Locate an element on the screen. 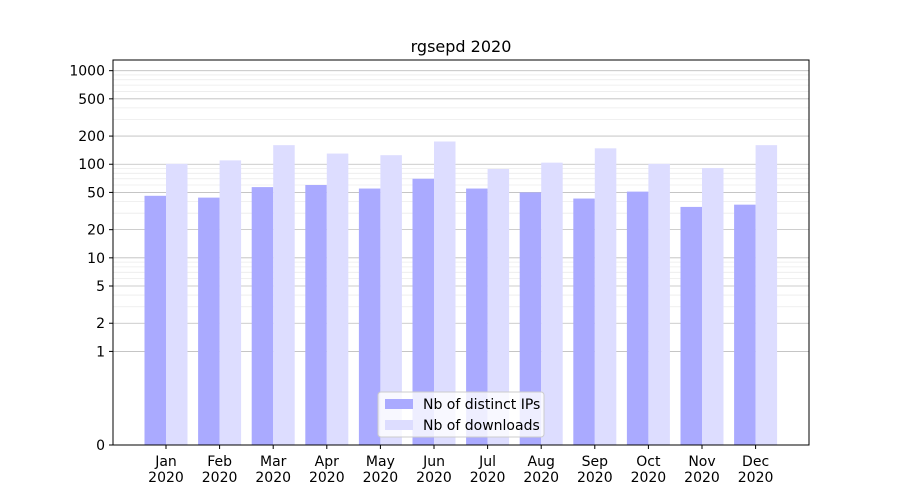 The height and width of the screenshot is (500, 900). x-tick-label: Feb is located at coordinates (219, 462).